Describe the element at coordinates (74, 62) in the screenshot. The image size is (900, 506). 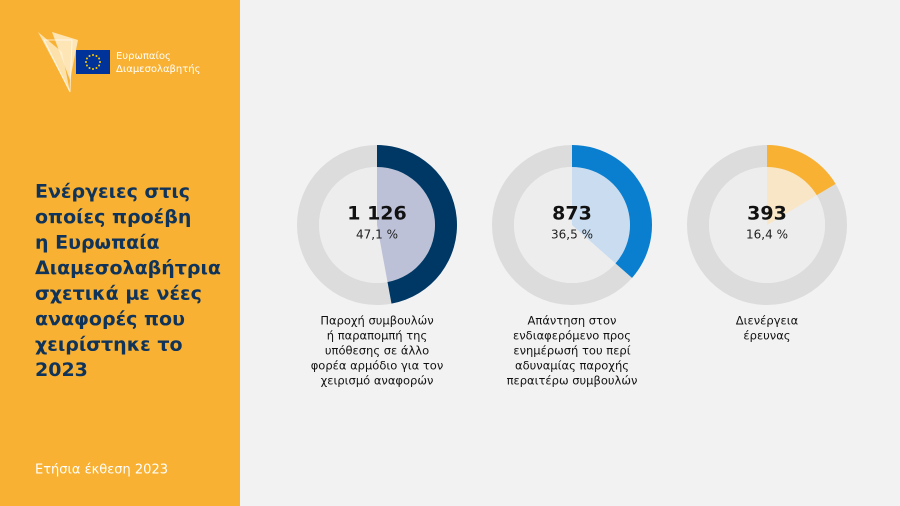
I see `logo-mark` at that location.